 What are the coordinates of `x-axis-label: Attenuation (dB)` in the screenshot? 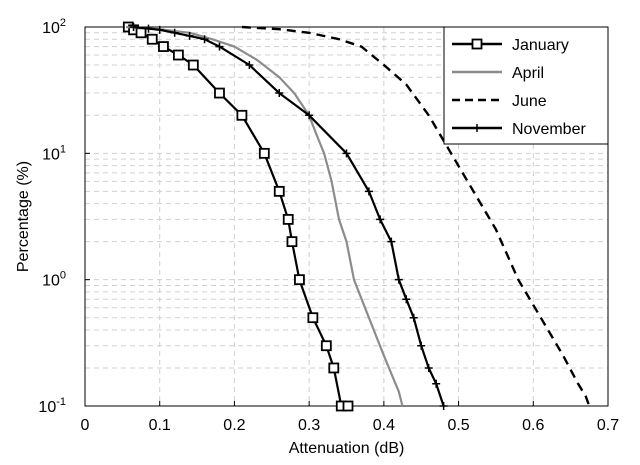 It's located at (347, 448).